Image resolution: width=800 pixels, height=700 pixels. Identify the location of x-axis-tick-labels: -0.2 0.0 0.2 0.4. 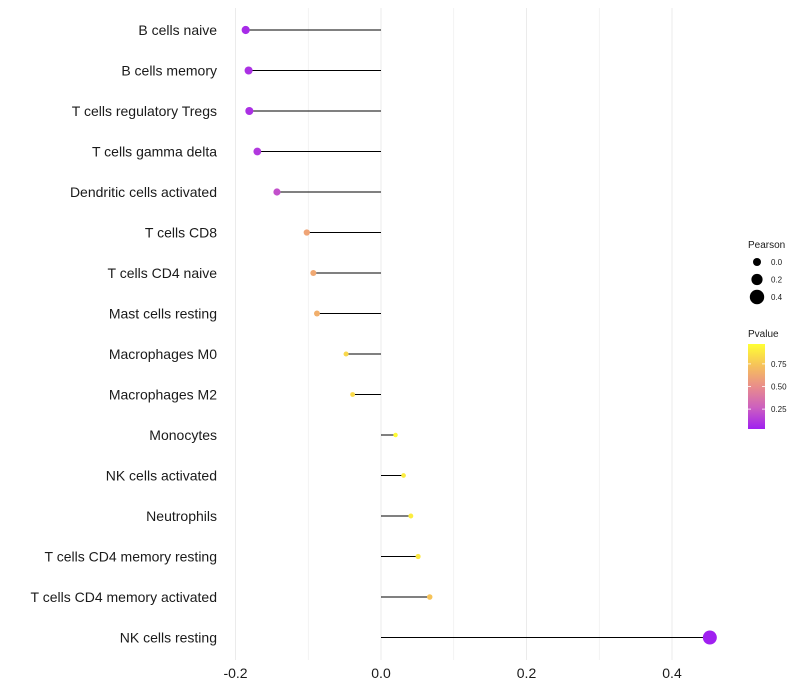
(452, 673).